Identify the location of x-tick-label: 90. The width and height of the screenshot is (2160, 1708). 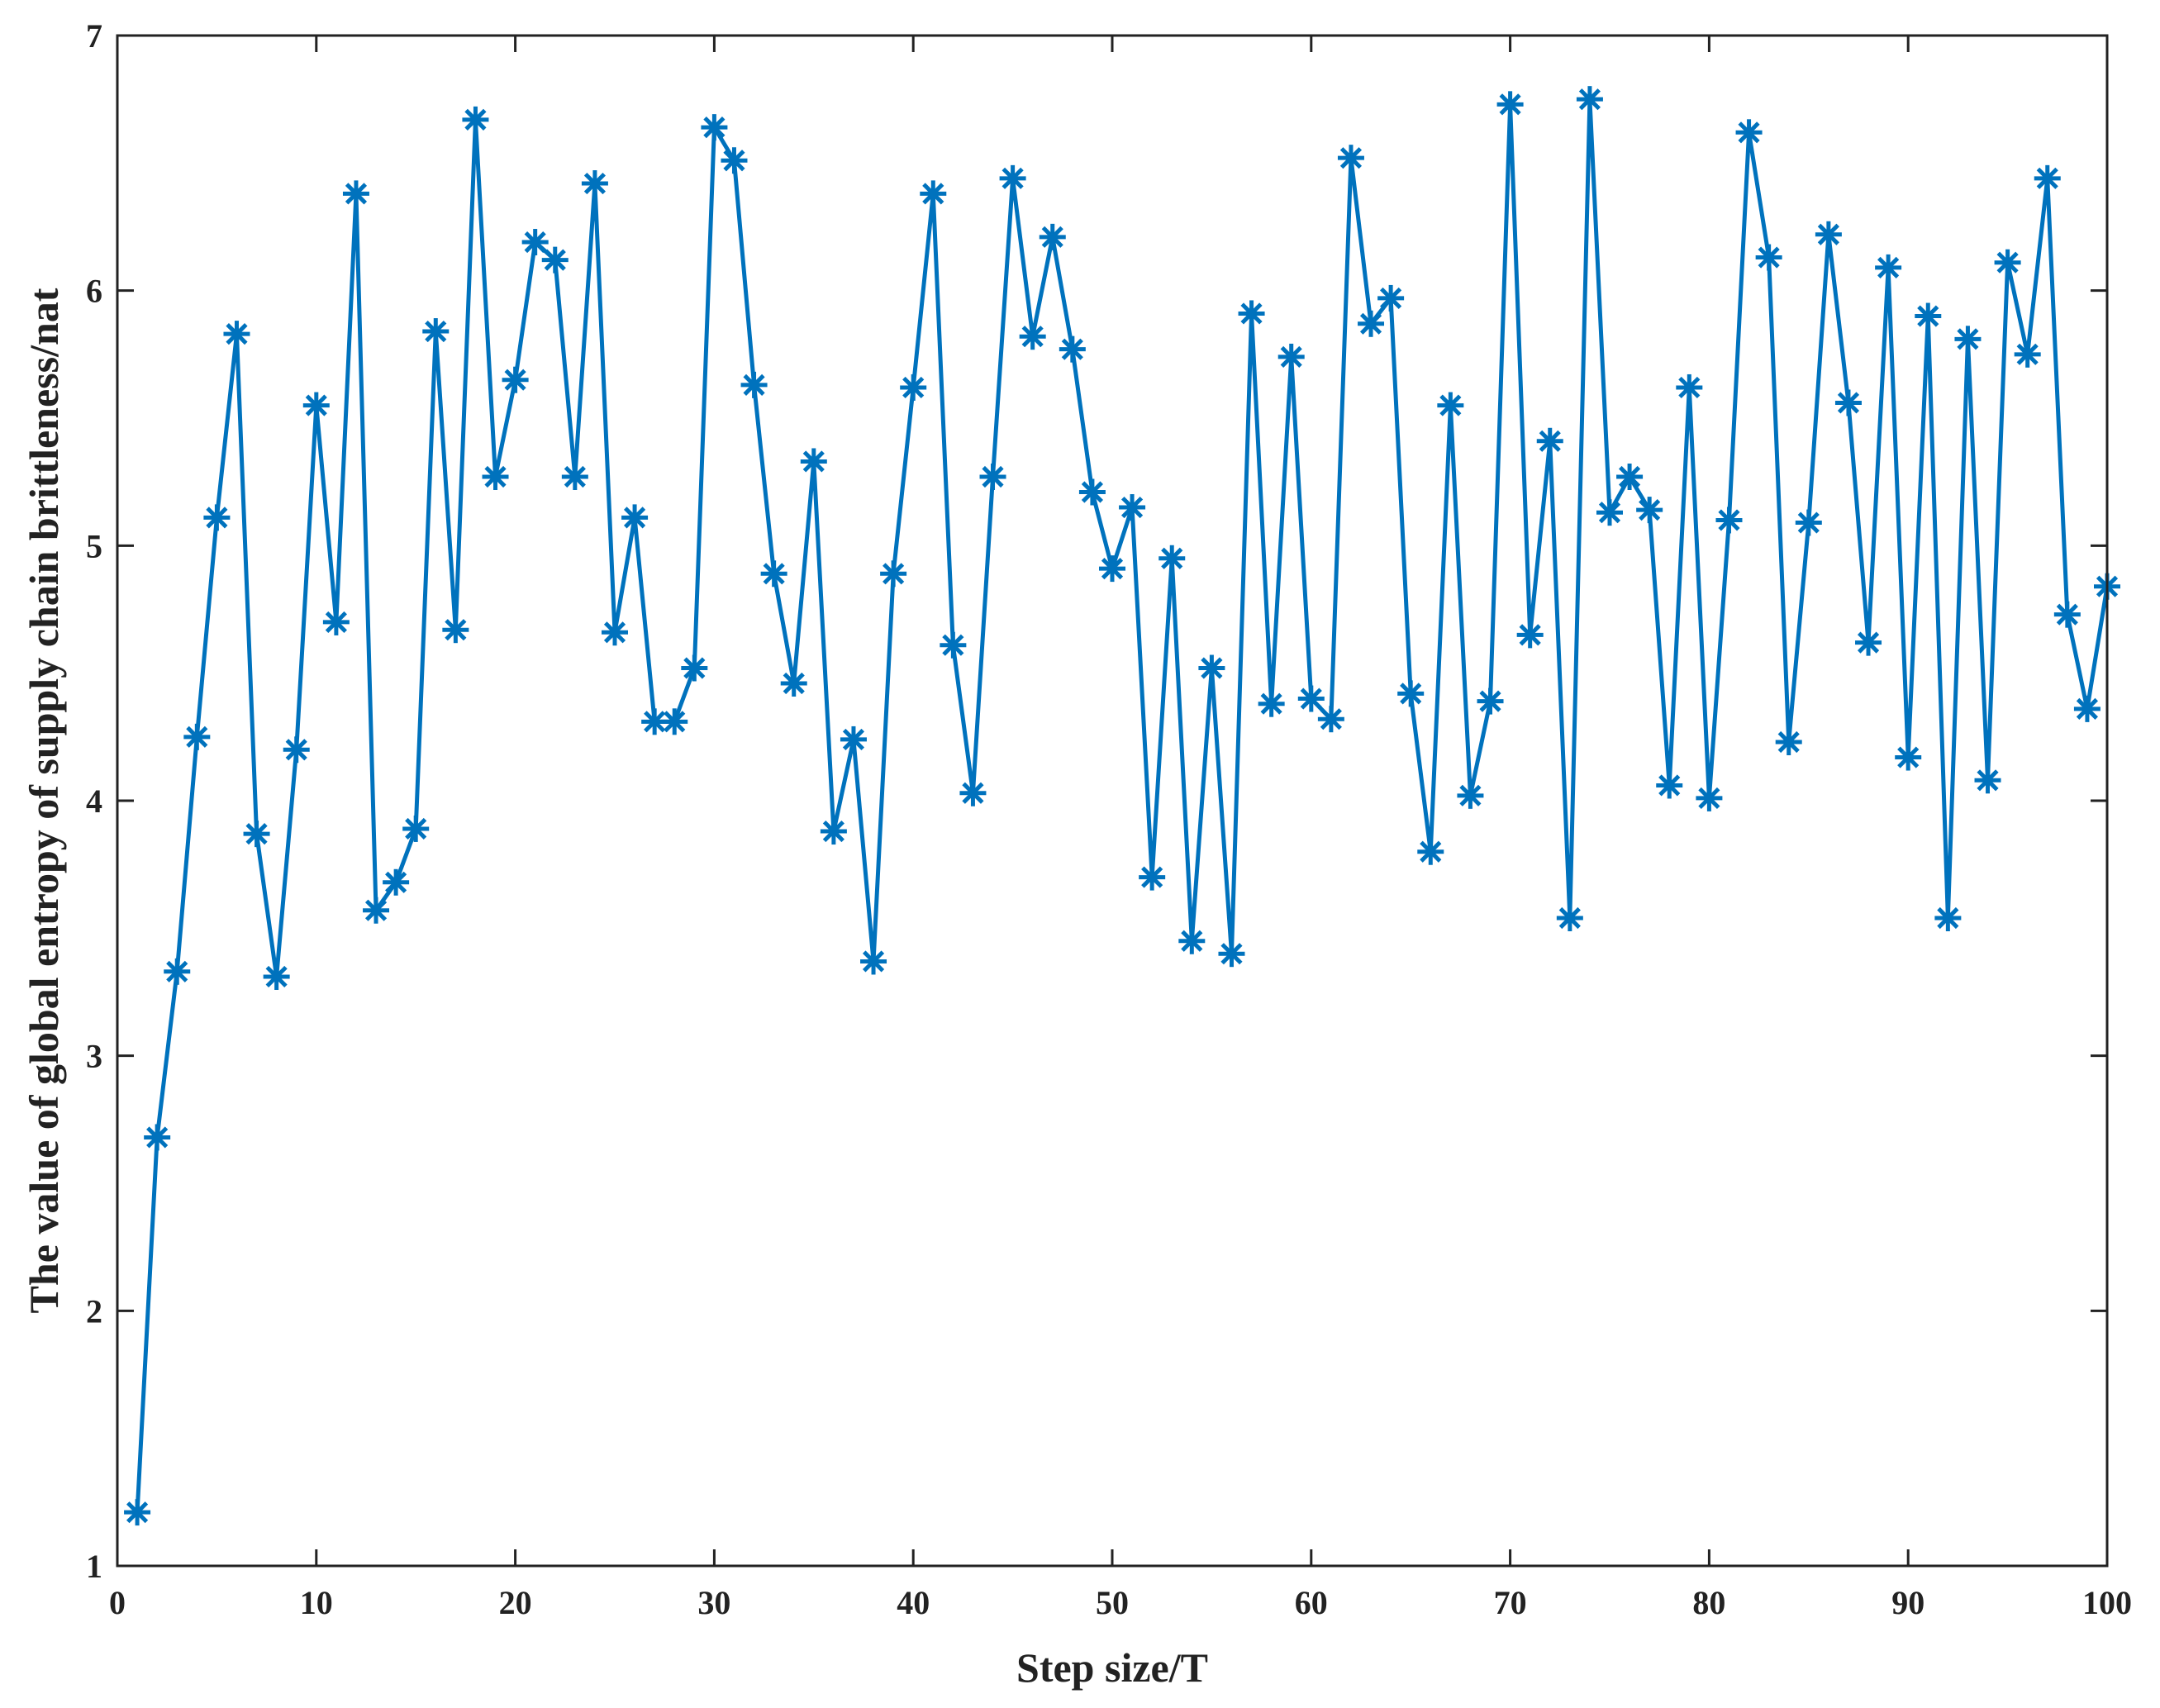
(1908, 1602).